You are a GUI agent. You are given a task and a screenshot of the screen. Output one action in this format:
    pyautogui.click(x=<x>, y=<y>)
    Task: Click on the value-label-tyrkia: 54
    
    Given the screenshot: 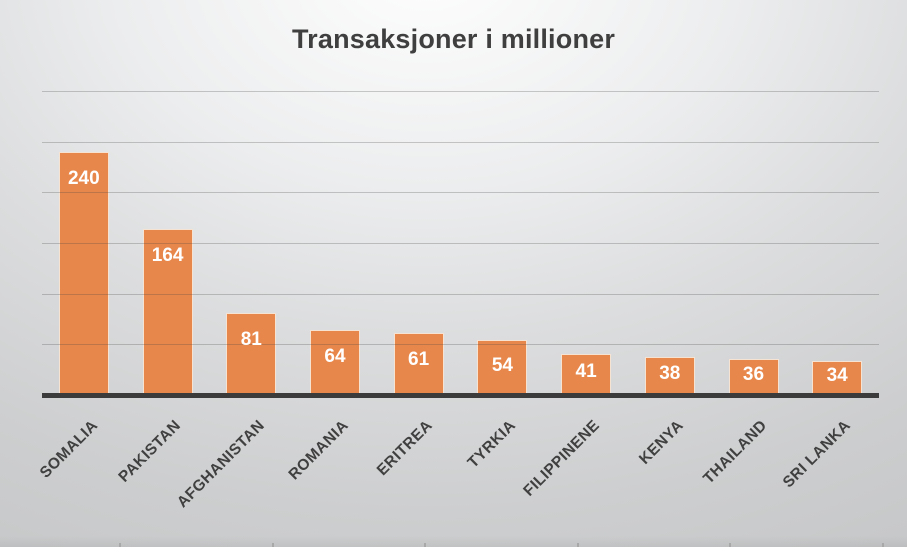 What is the action you would take?
    pyautogui.click(x=502, y=365)
    